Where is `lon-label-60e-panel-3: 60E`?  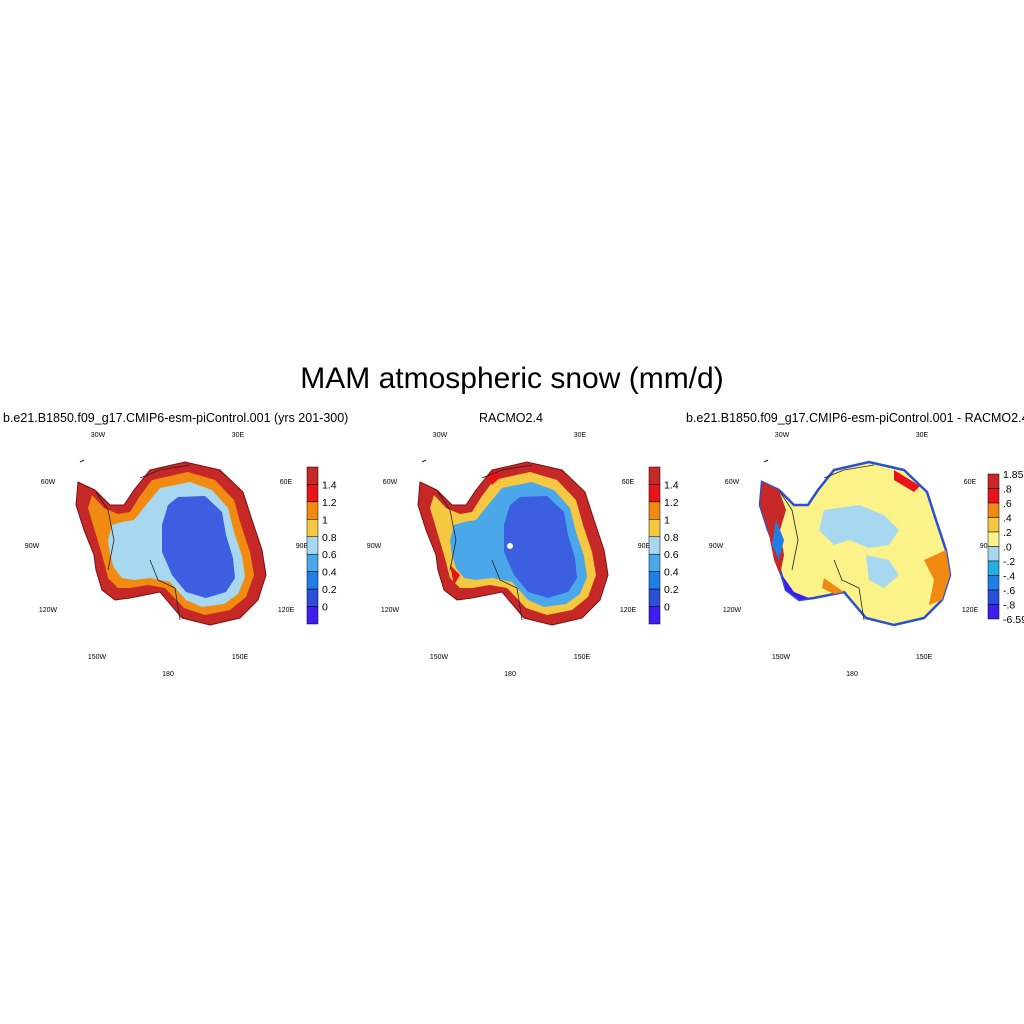
lon-label-60e-panel-3: 60E is located at coordinates (970, 482).